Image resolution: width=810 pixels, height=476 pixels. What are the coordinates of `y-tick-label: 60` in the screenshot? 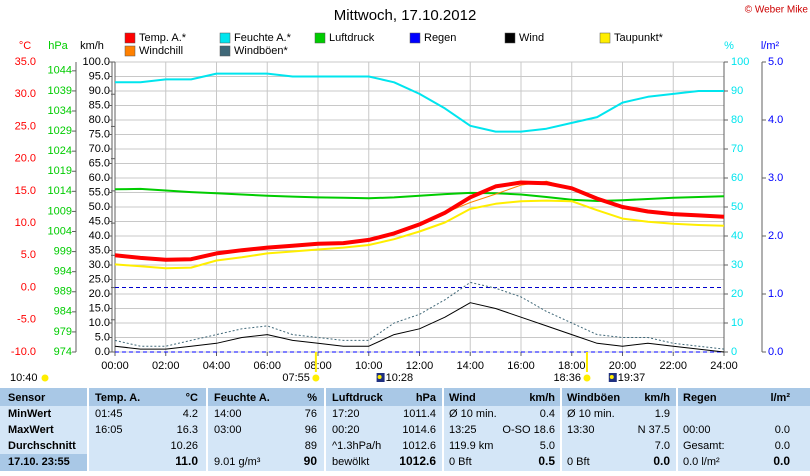 It's located at (737, 178).